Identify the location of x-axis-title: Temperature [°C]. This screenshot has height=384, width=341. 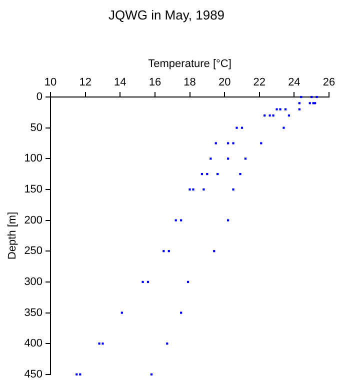
(190, 64).